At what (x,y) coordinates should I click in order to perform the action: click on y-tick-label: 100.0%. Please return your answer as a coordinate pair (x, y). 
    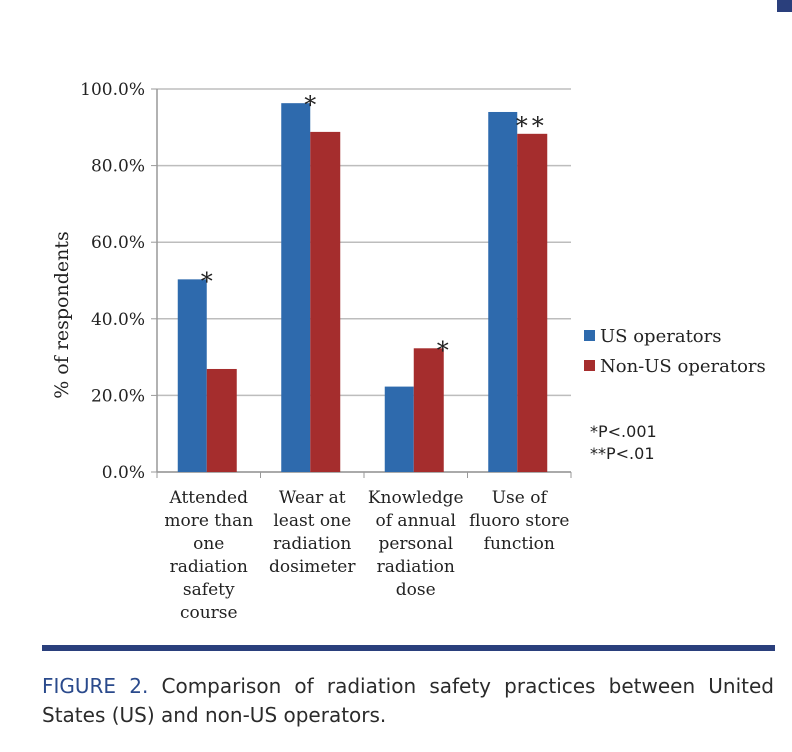
    Looking at the image, I should click on (112, 90).